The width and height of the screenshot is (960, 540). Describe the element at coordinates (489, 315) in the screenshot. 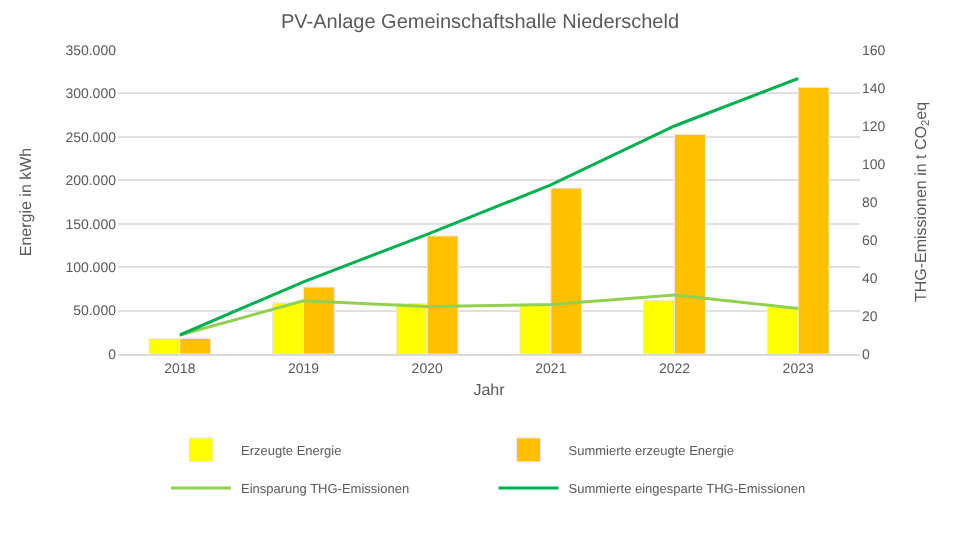

I see `line-series` at that location.